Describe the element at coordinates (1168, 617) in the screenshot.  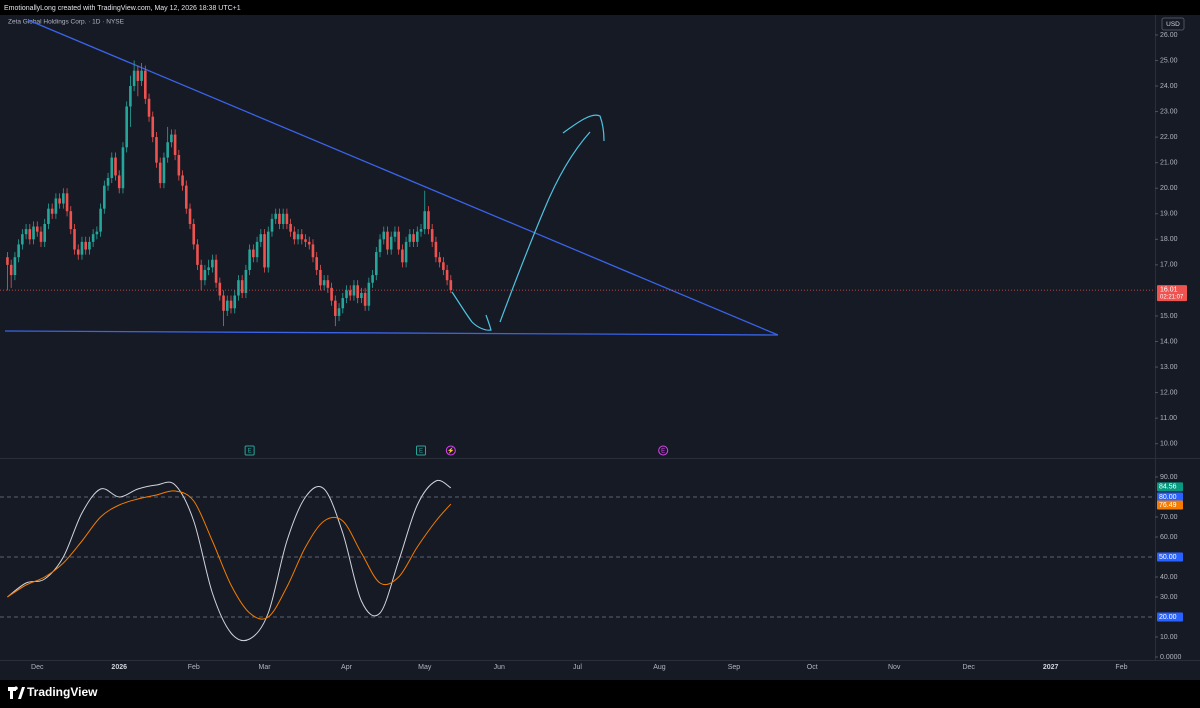
I see `level-tag: 20.00` at that location.